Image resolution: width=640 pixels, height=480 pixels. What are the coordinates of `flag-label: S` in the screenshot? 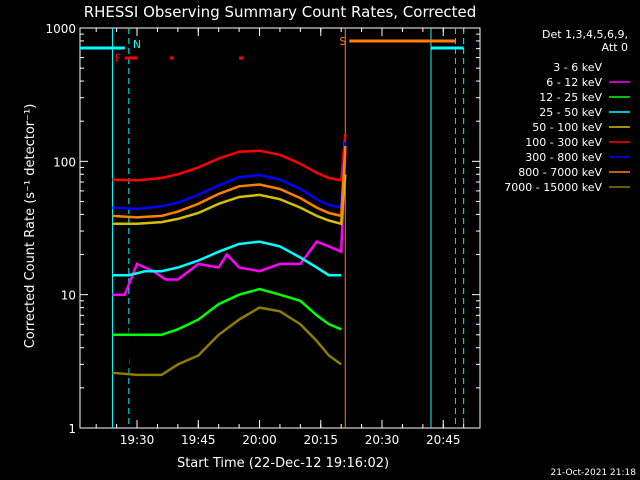 It's located at (342, 41).